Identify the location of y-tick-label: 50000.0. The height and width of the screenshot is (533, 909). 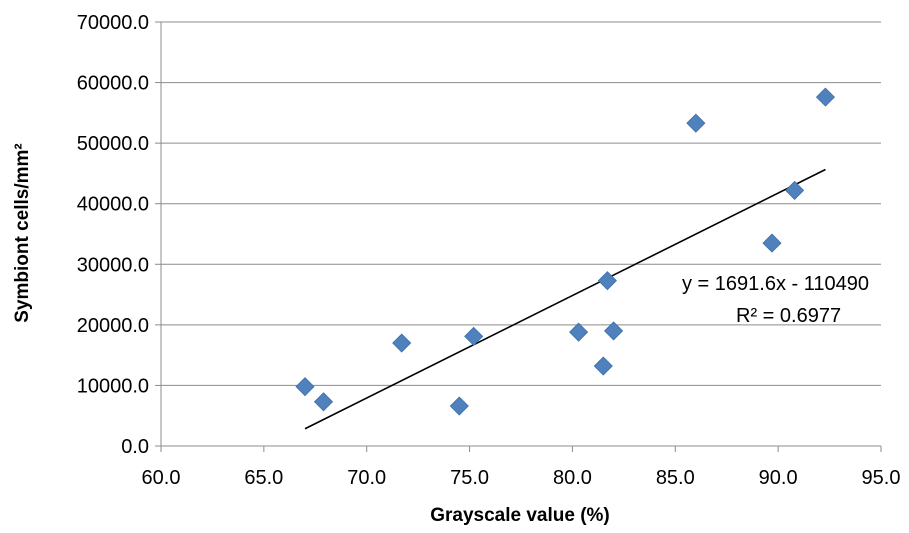
(113, 144).